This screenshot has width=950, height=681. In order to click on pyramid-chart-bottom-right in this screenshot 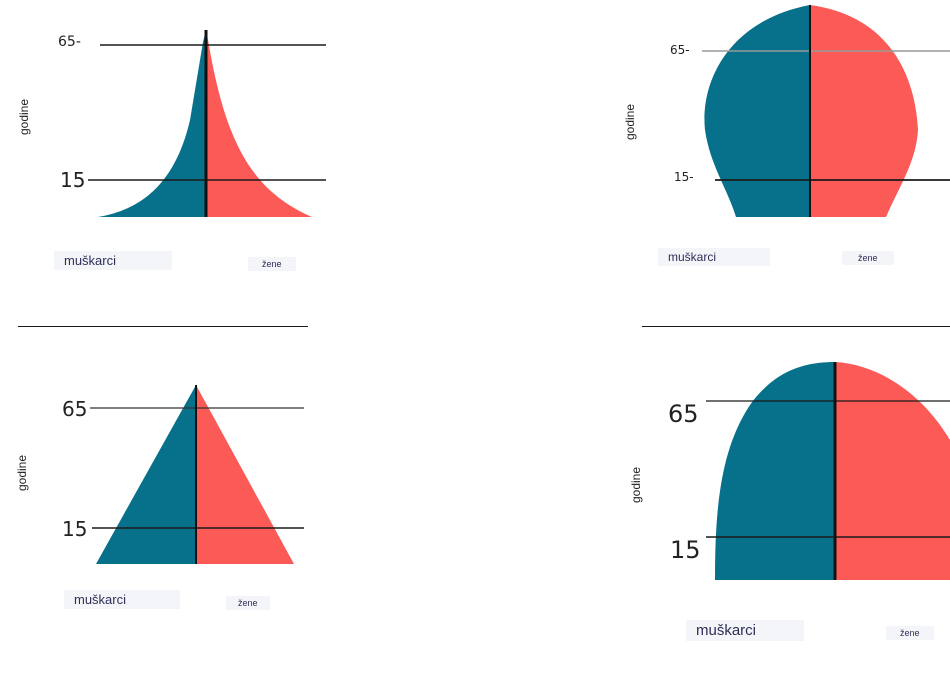, I will do `click(828, 471)`.